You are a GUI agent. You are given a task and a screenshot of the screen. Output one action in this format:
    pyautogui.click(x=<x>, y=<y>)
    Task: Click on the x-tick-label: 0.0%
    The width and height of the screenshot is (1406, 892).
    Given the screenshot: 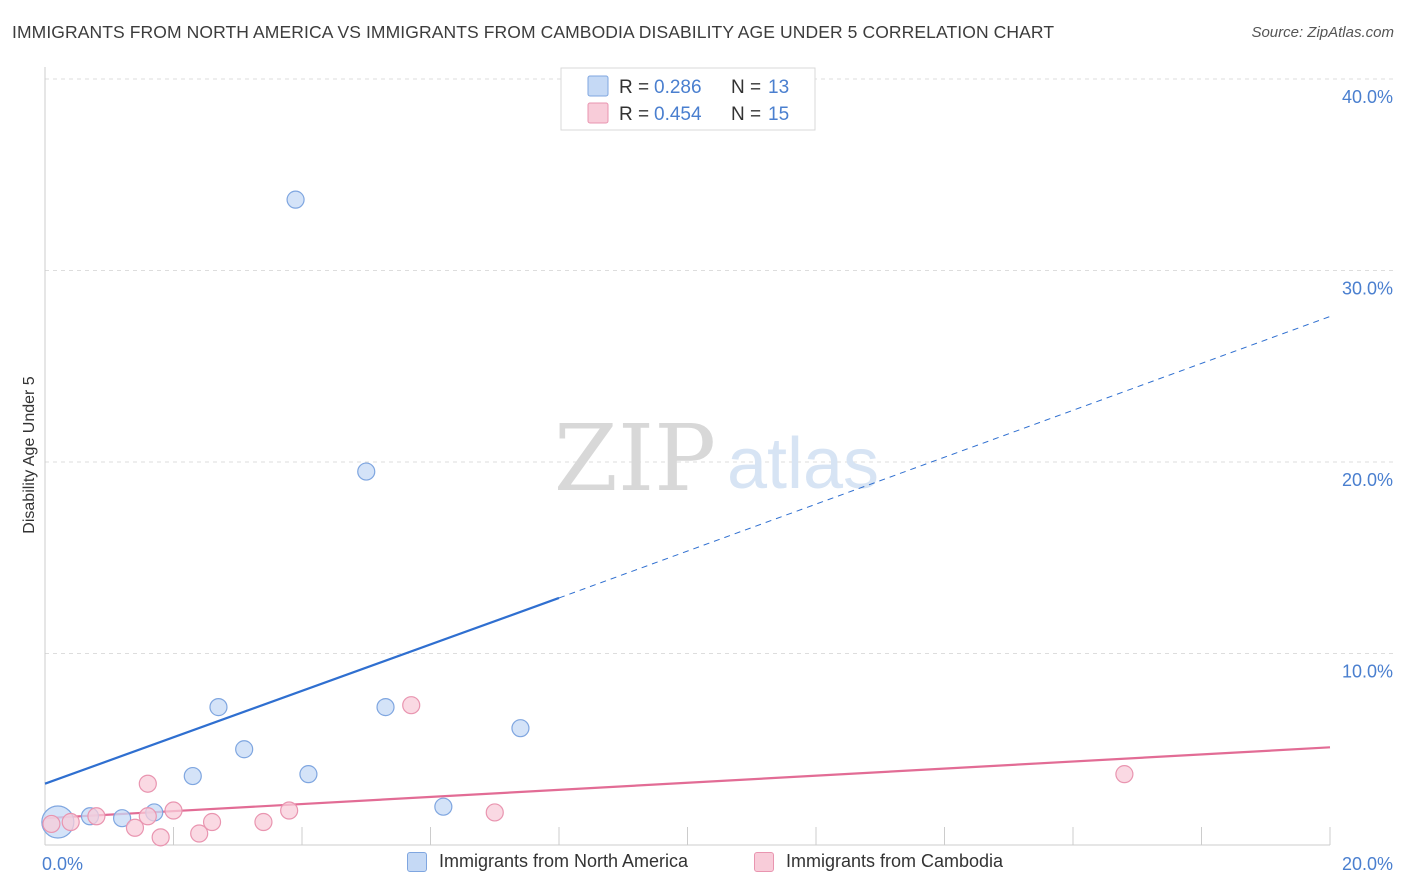 What is the action you would take?
    pyautogui.click(x=62, y=864)
    